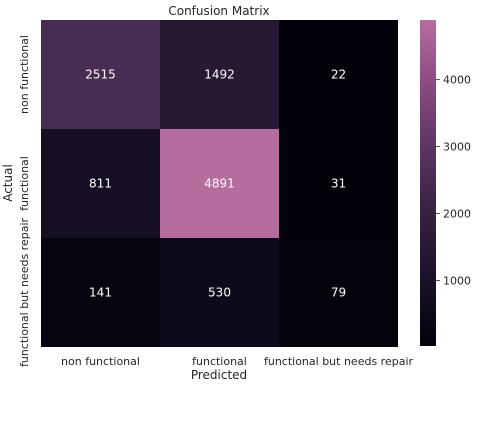 This screenshot has height=426, width=477. Describe the element at coordinates (24, 183) in the screenshot. I see `y-tick-label: functional` at that location.